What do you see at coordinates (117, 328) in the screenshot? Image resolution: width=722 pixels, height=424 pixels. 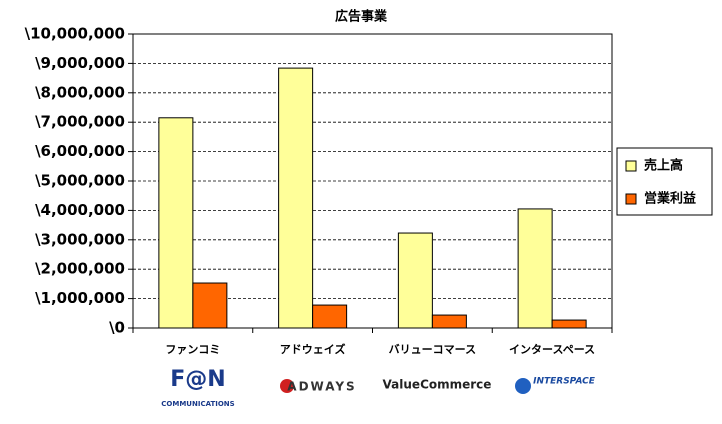 I see `y-tick-label: \0` at bounding box center [117, 328].